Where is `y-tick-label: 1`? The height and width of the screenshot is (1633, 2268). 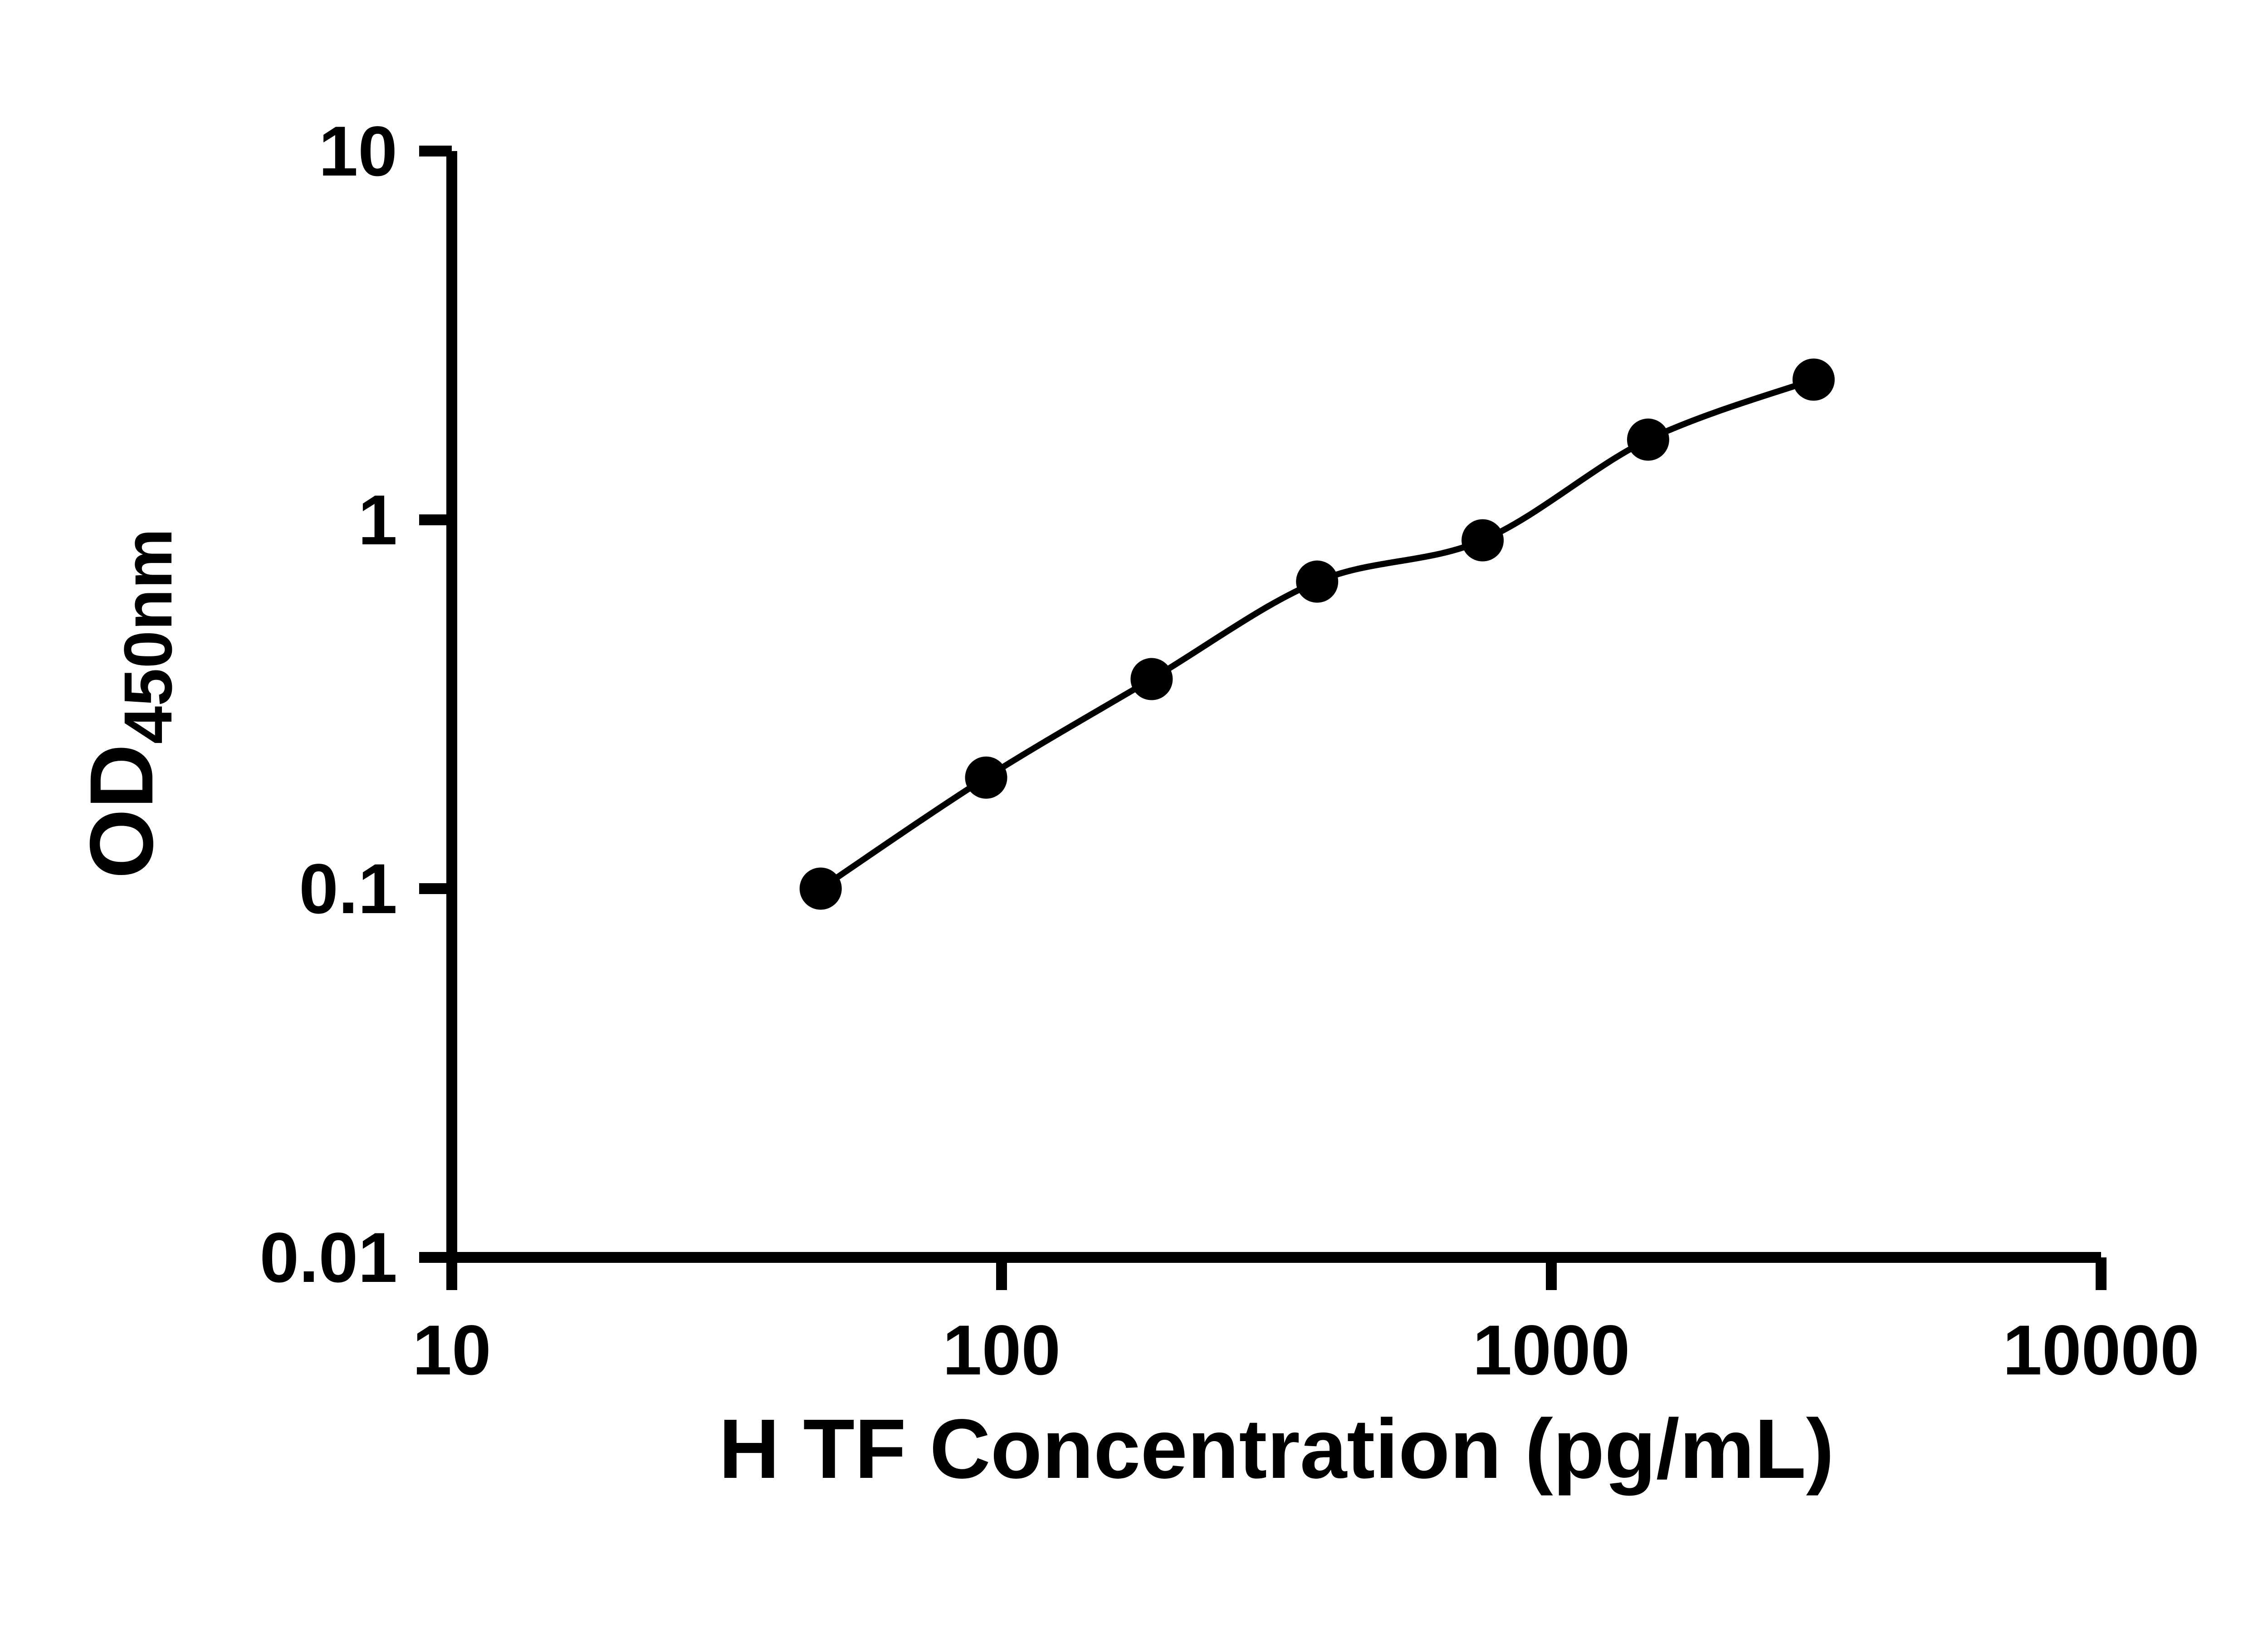 y-tick-label: 1 is located at coordinates (378, 520).